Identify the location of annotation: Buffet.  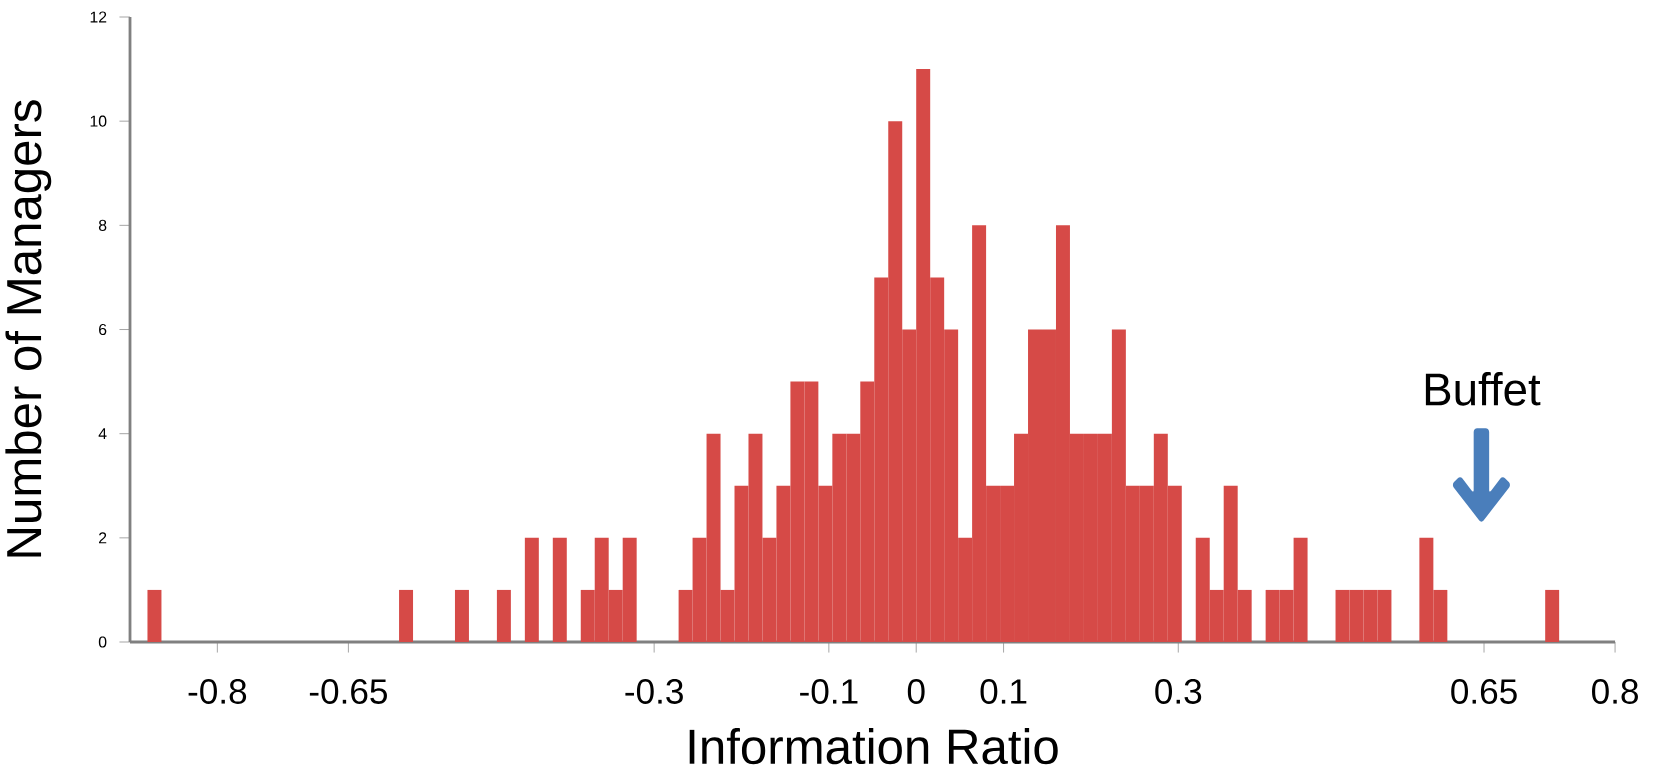
(1483, 389).